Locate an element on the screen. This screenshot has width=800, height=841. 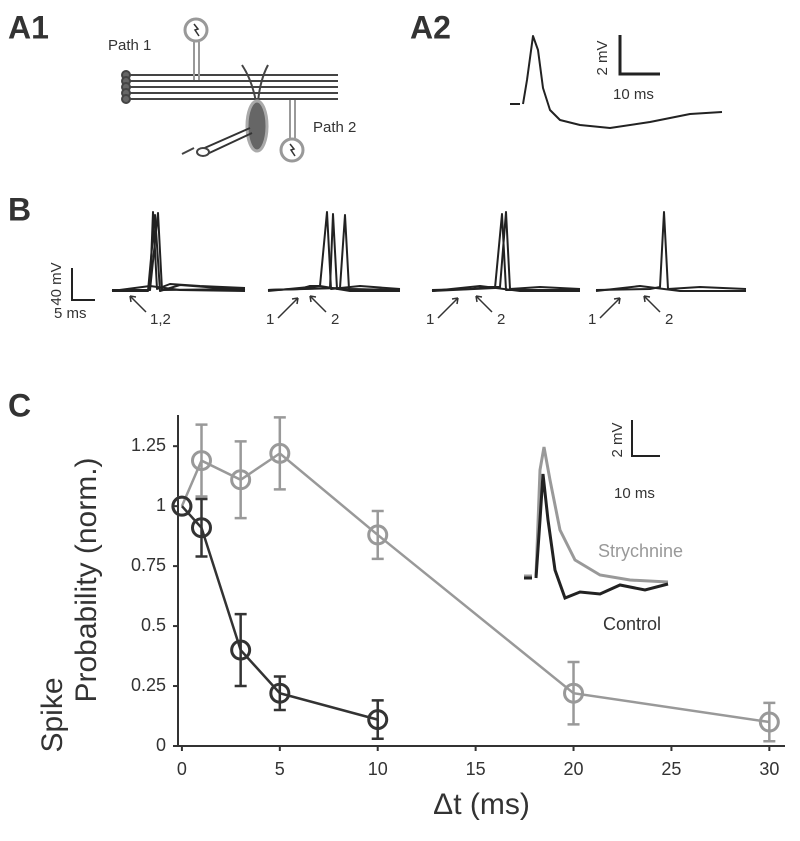
legend-label: Strychnine is located at coordinates (640, 551).